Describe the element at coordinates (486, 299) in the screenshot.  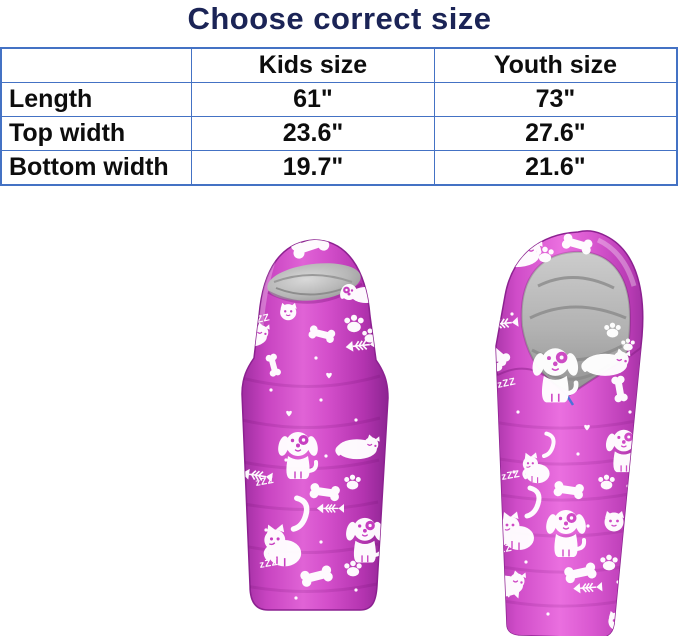
I see `bone-icon` at that location.